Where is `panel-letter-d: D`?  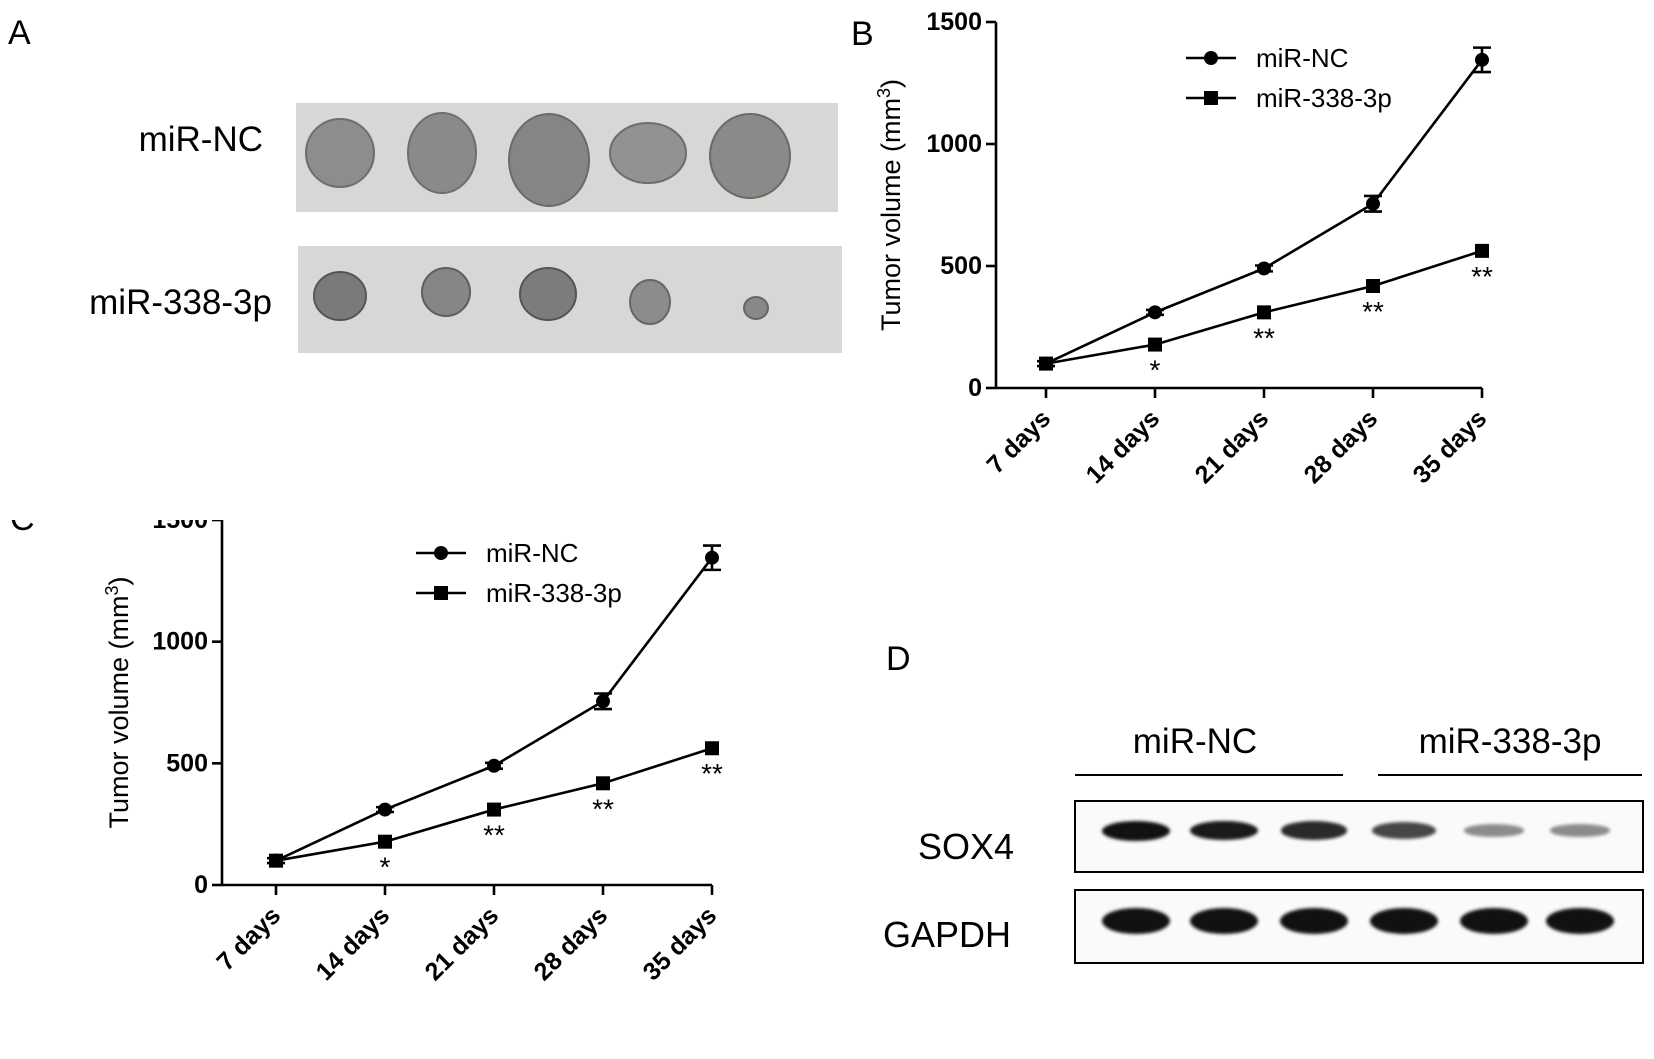
panel-letter-d: D is located at coordinates (898, 659).